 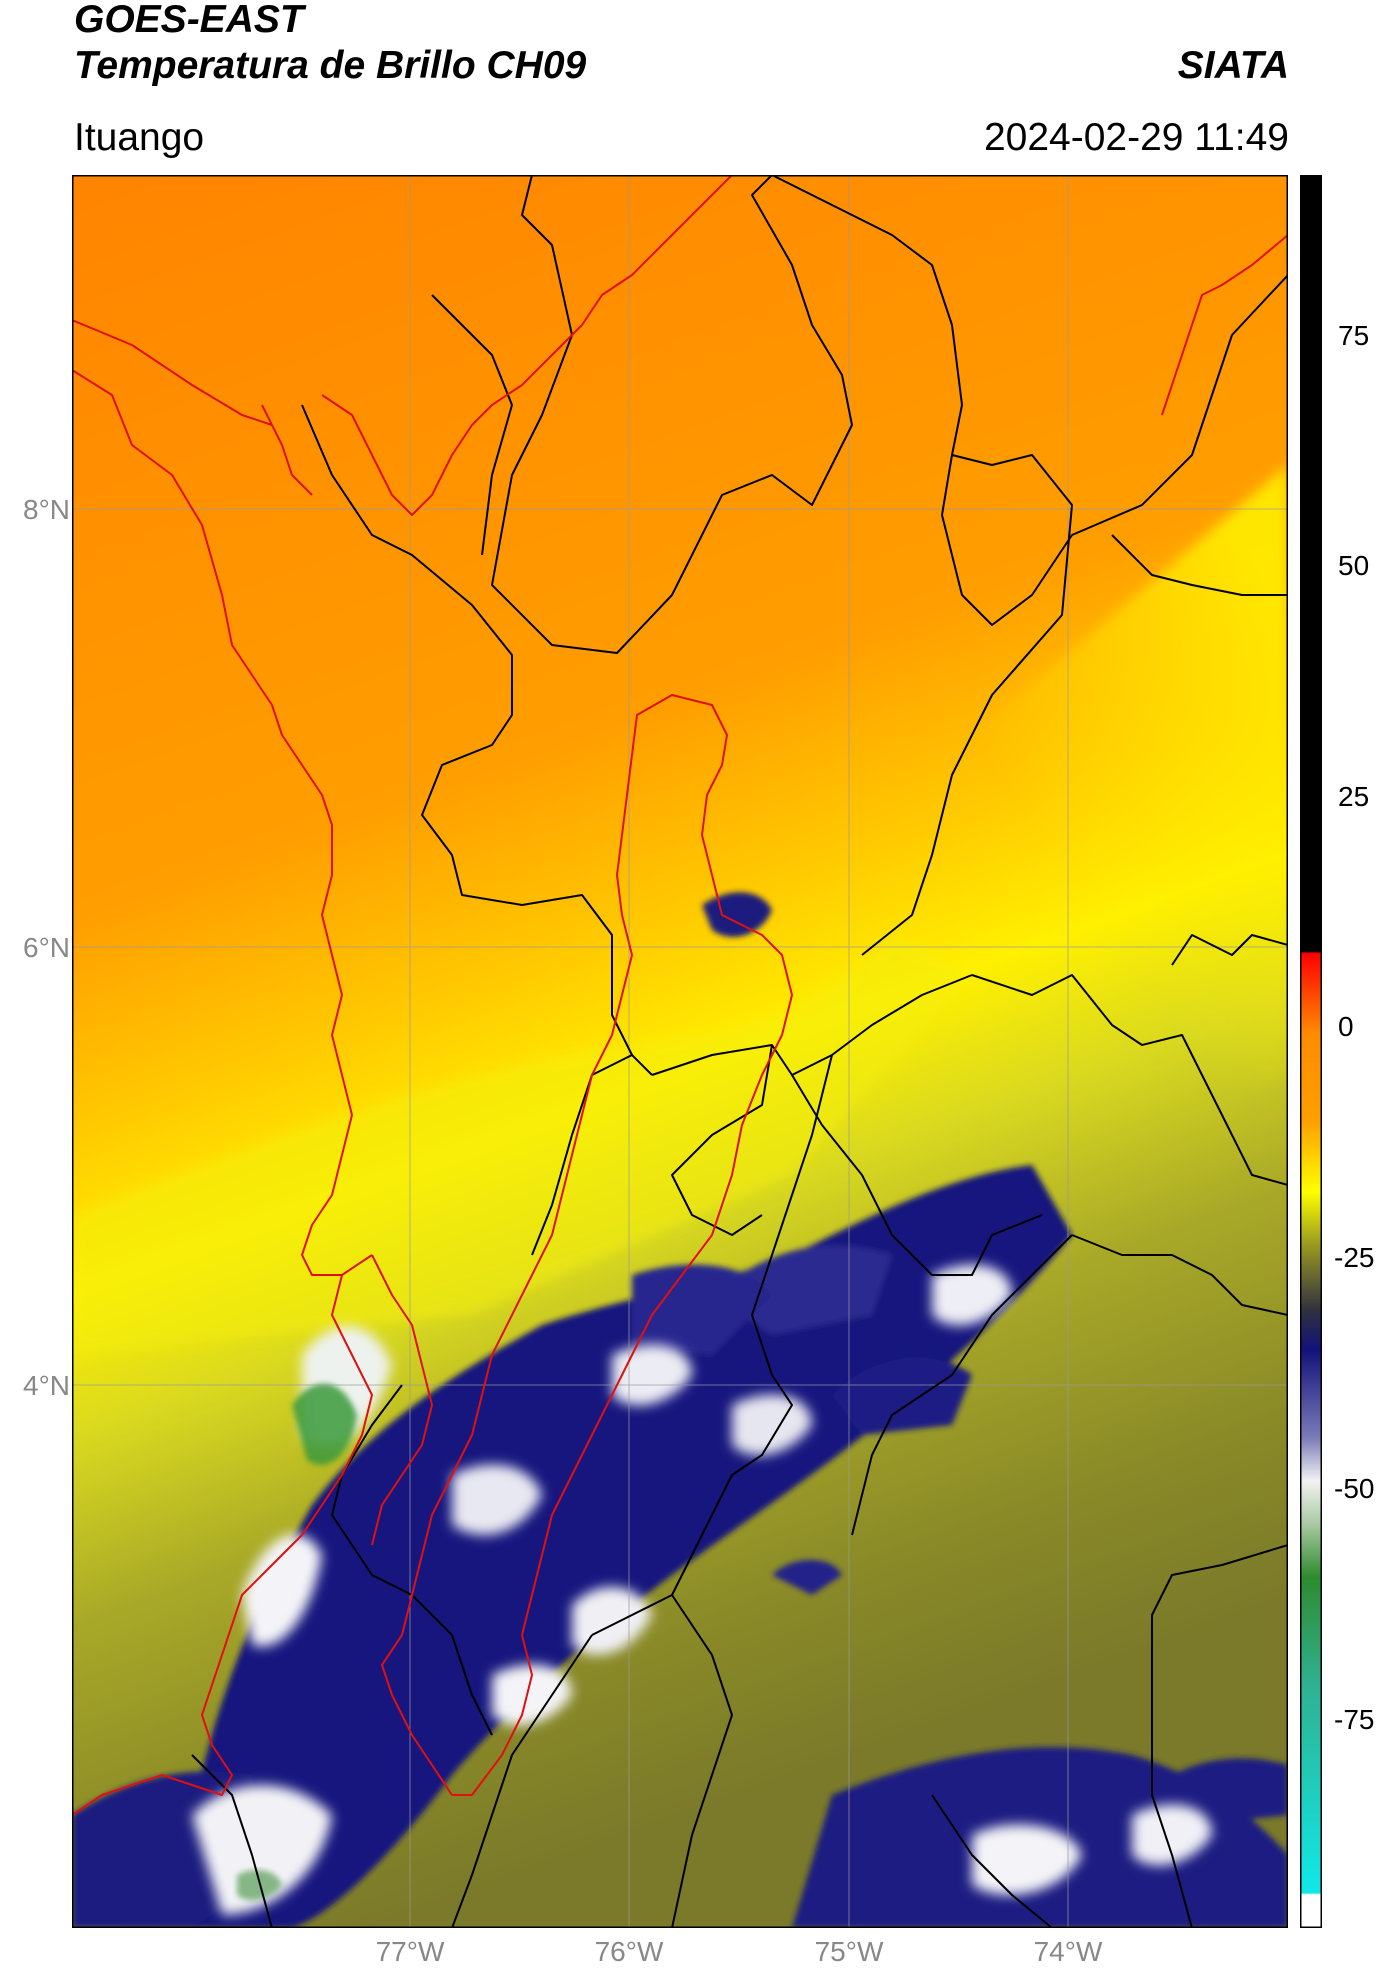 I want to click on satellite-title: GOES-EAST, so click(x=189, y=20).